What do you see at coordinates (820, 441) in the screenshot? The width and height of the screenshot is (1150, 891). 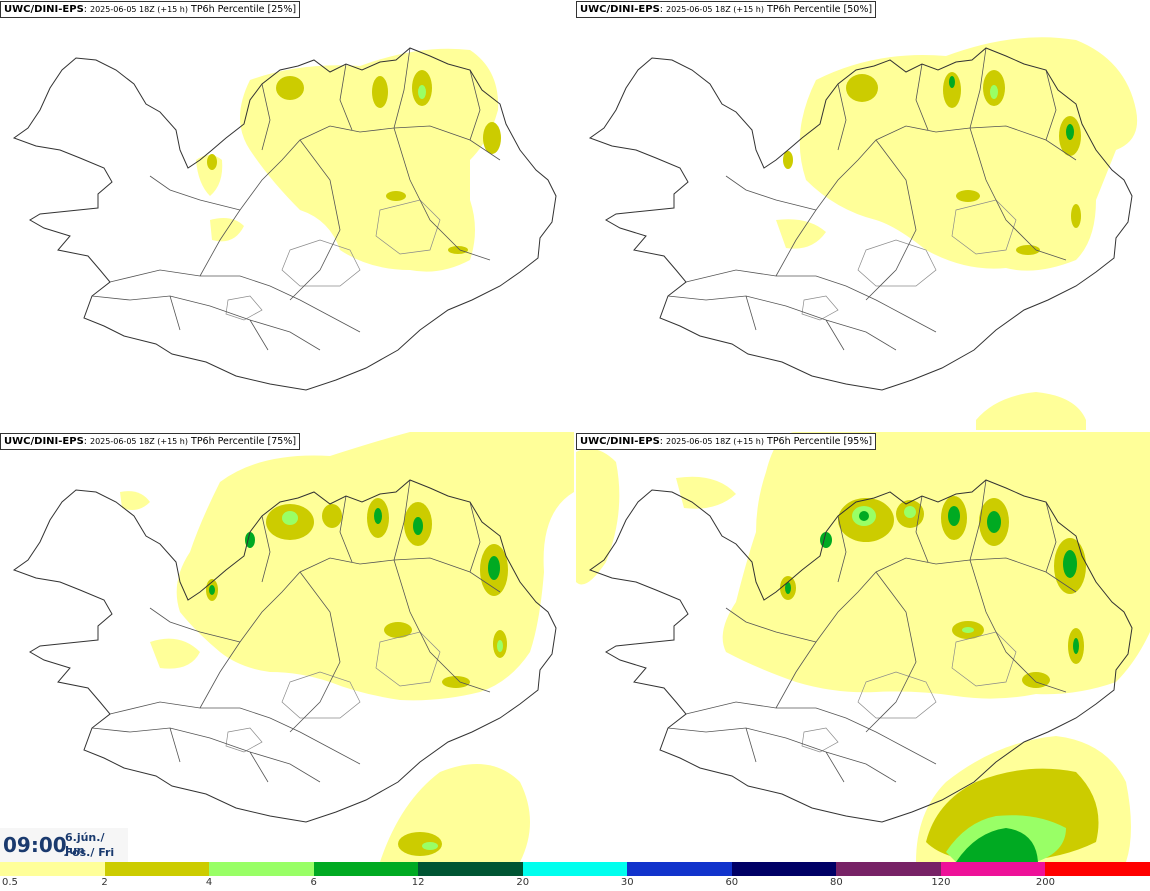 I see `field-name: TP6h Percentile [95%]` at bounding box center [820, 441].